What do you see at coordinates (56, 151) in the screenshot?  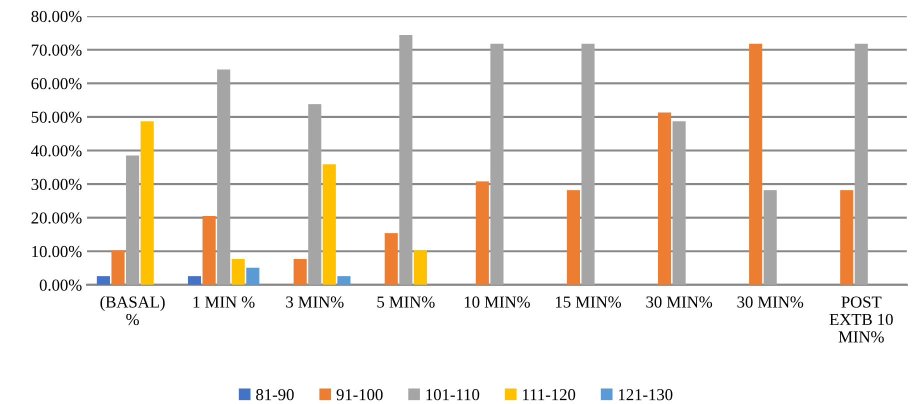 I see `y-tick-label: 40.00%` at bounding box center [56, 151].